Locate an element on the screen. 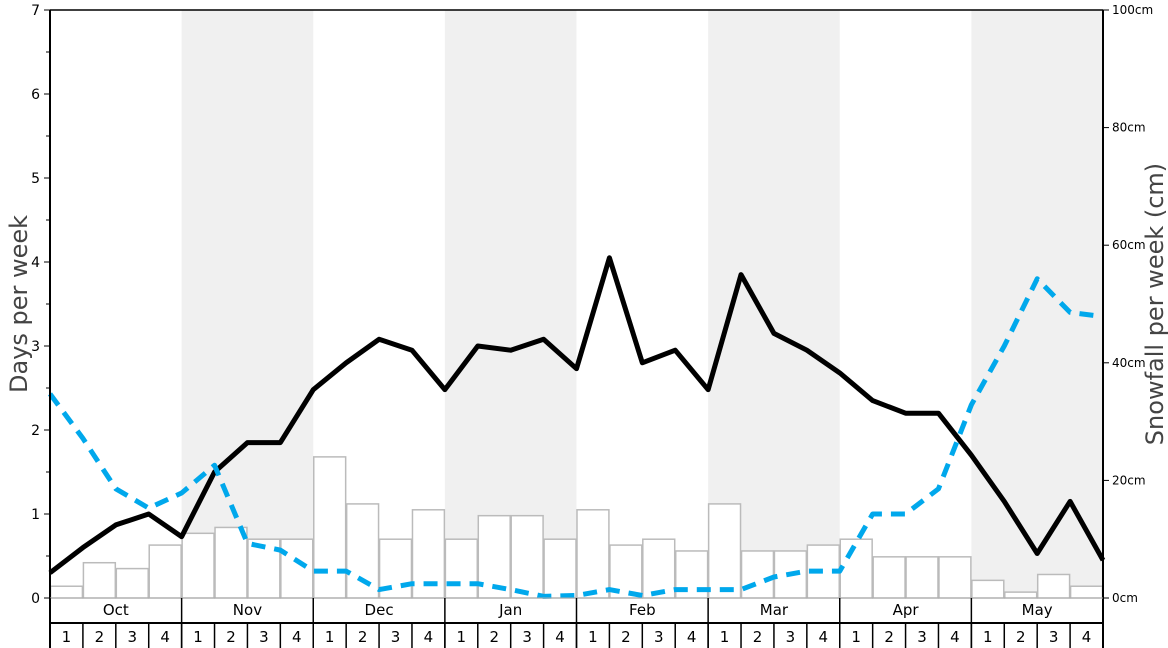 The image size is (1168, 648). right-tick-label: 20cm is located at coordinates (1129, 480).